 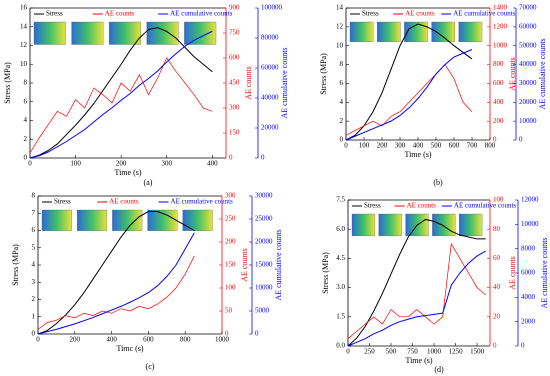 I want to click on y3-axis-label: AE cumulative counts, so click(x=278, y=264).